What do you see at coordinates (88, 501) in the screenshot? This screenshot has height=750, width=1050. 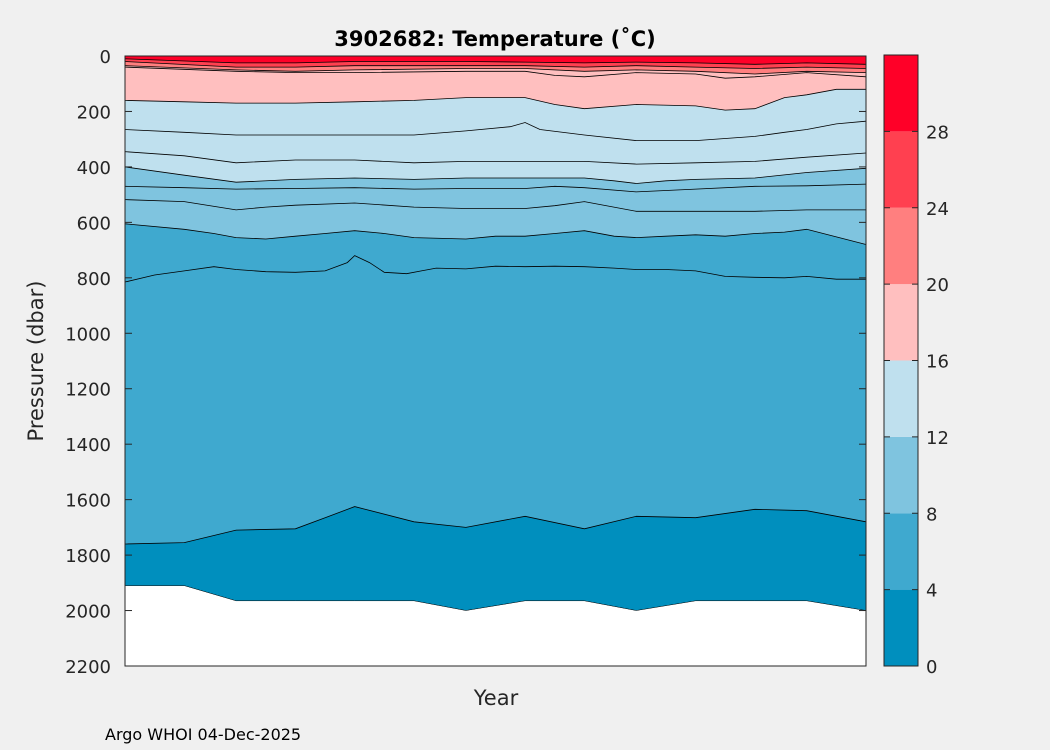 I see `y-tick-label: 1600` at bounding box center [88, 501].